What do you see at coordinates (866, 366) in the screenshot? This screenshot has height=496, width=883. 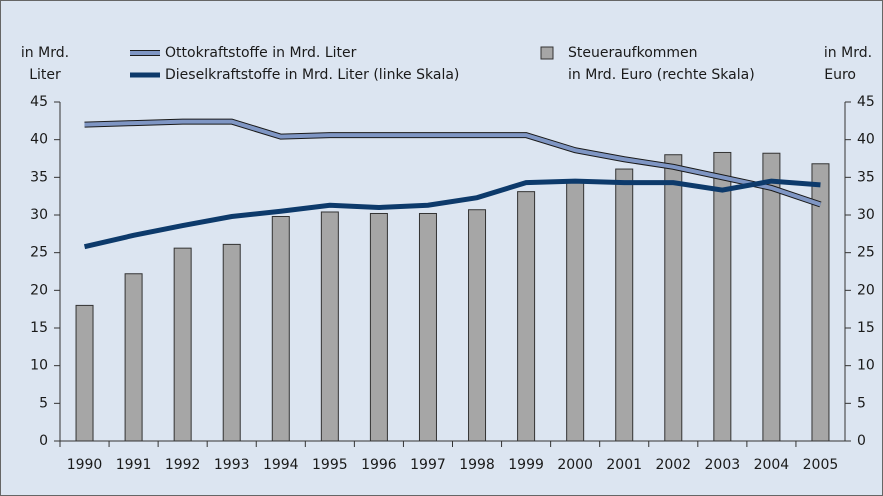 I see `y2-tick-label: 10` at bounding box center [866, 366].